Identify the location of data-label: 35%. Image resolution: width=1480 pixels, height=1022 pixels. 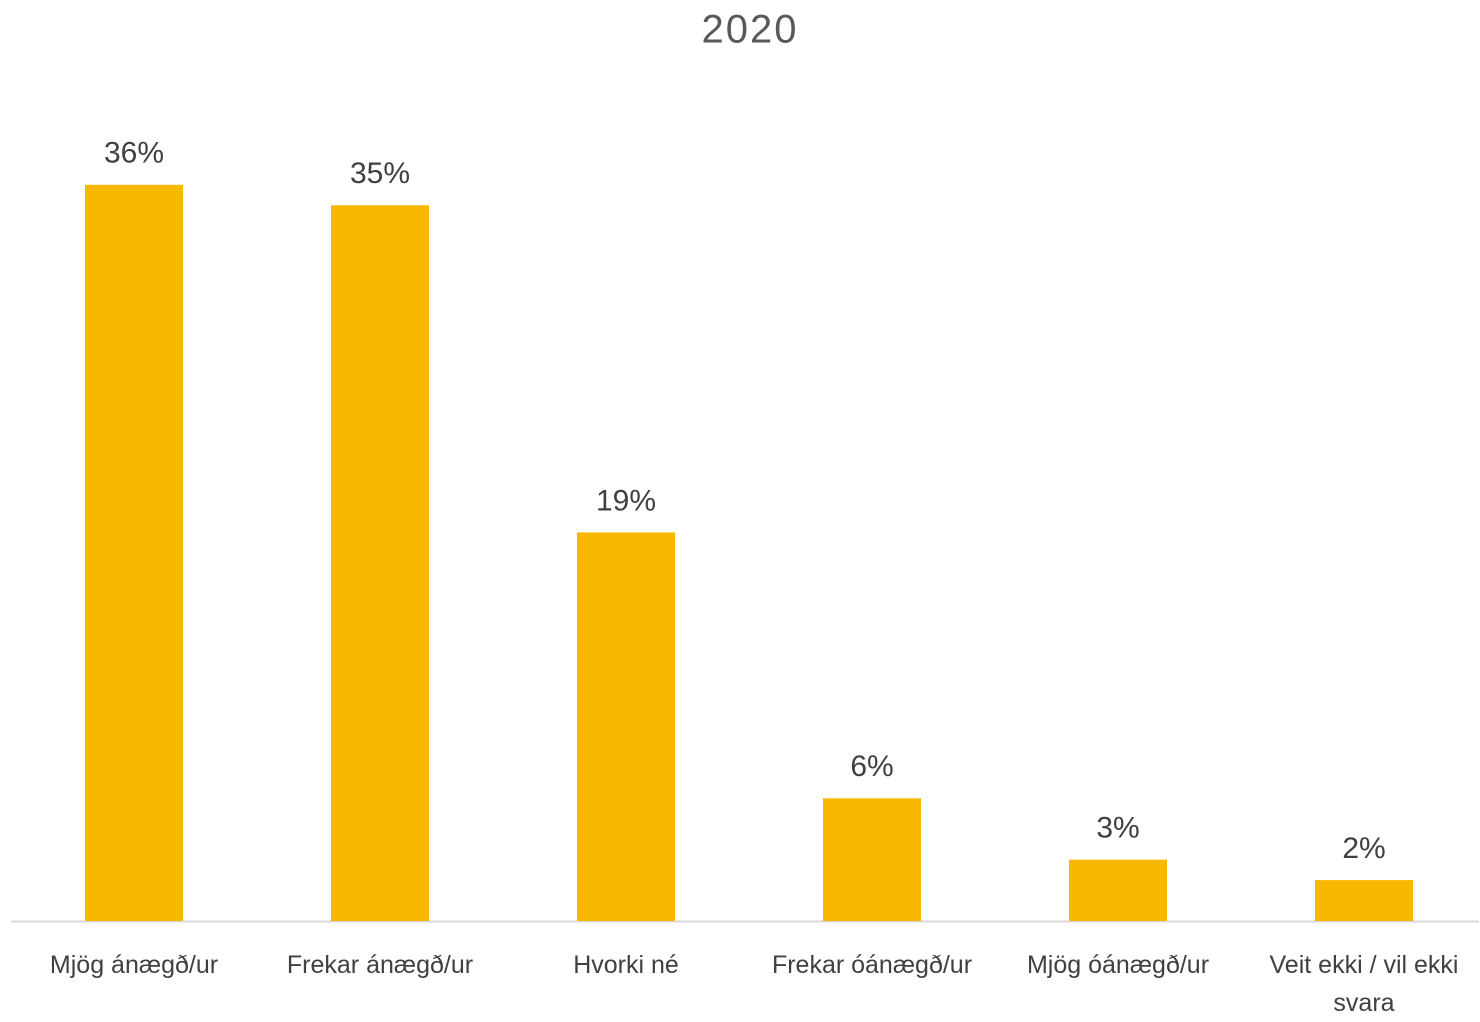
(380, 173).